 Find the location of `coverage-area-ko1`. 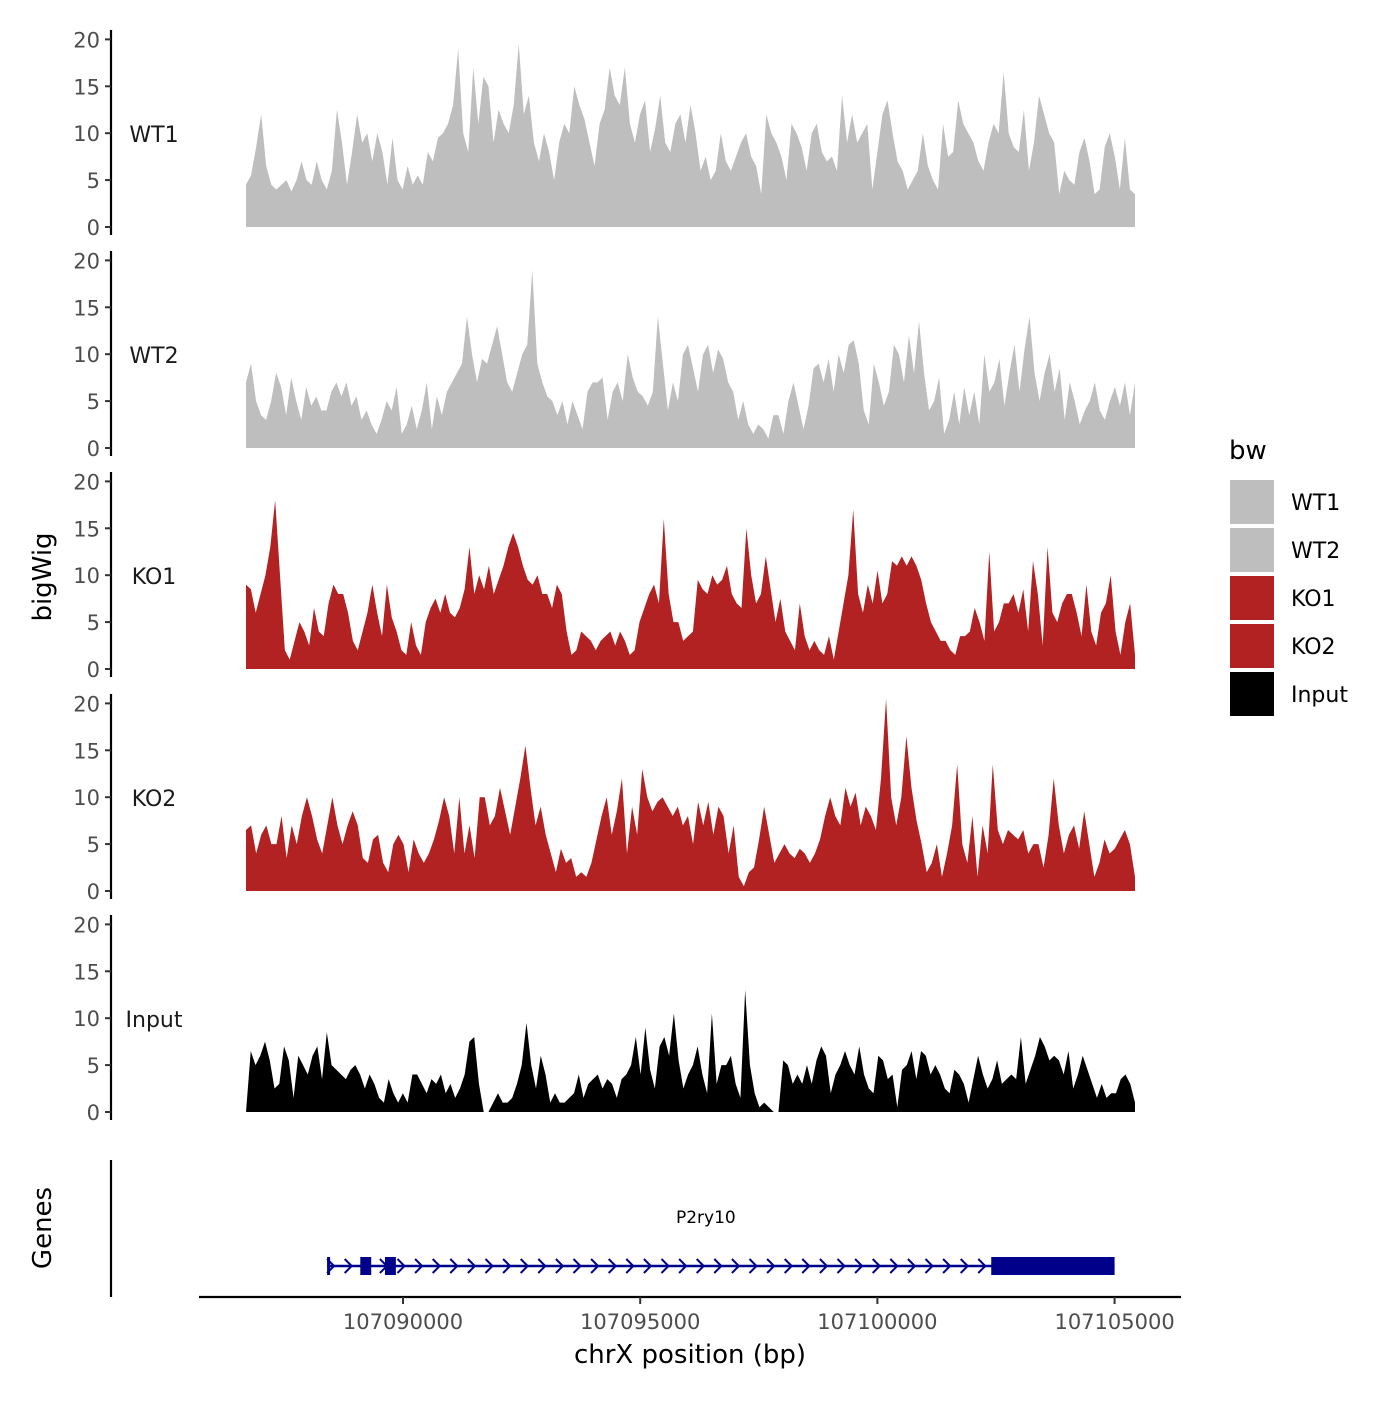

coverage-area-ko1 is located at coordinates (690, 584).